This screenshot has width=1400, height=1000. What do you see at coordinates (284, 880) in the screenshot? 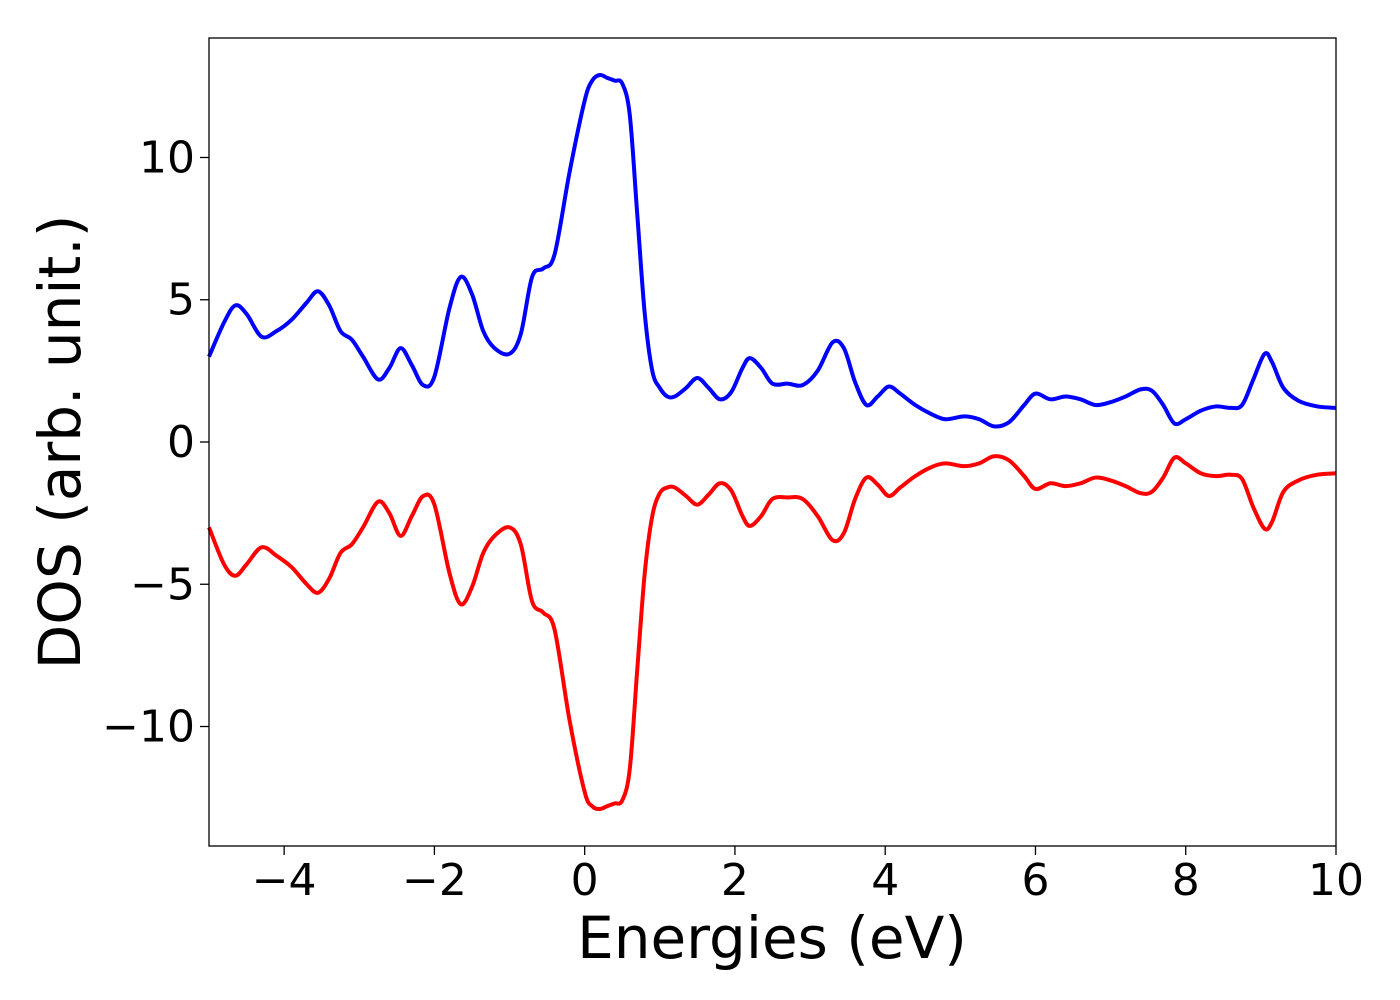
I see `x-tick-label: −4` at bounding box center [284, 880].